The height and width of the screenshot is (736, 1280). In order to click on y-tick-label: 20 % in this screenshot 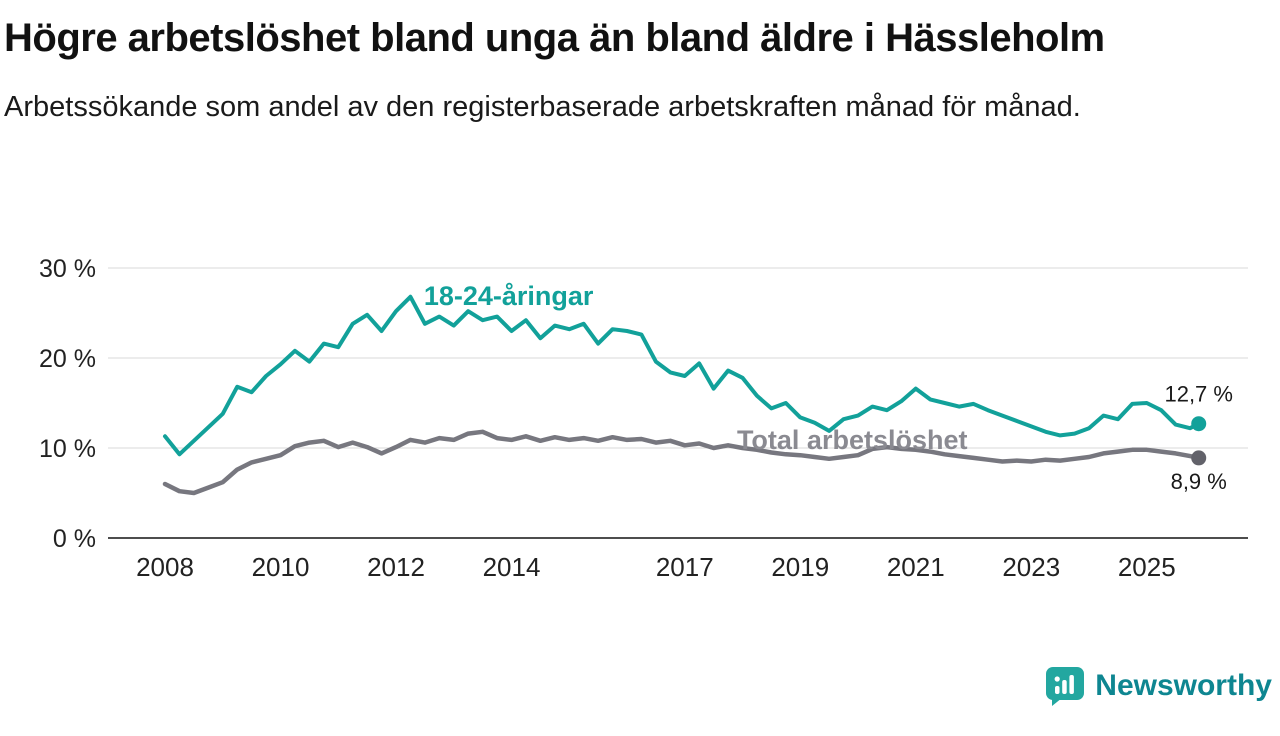, I will do `click(67, 359)`.